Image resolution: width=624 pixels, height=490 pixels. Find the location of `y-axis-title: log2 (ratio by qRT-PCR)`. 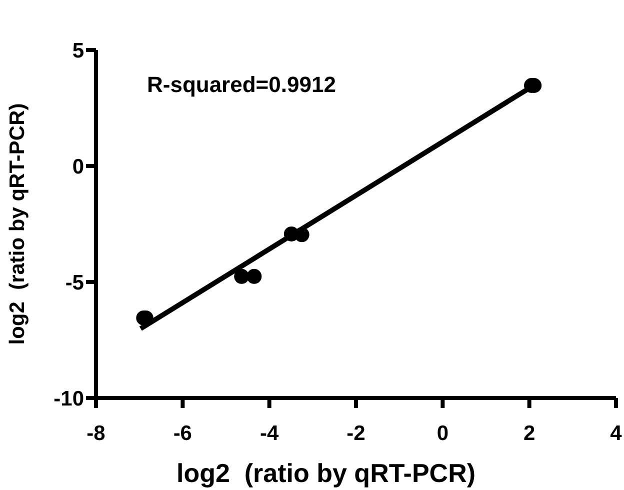

y-axis-title: log2 (ratio by qRT-PCR) is located at coordinates (17, 224).